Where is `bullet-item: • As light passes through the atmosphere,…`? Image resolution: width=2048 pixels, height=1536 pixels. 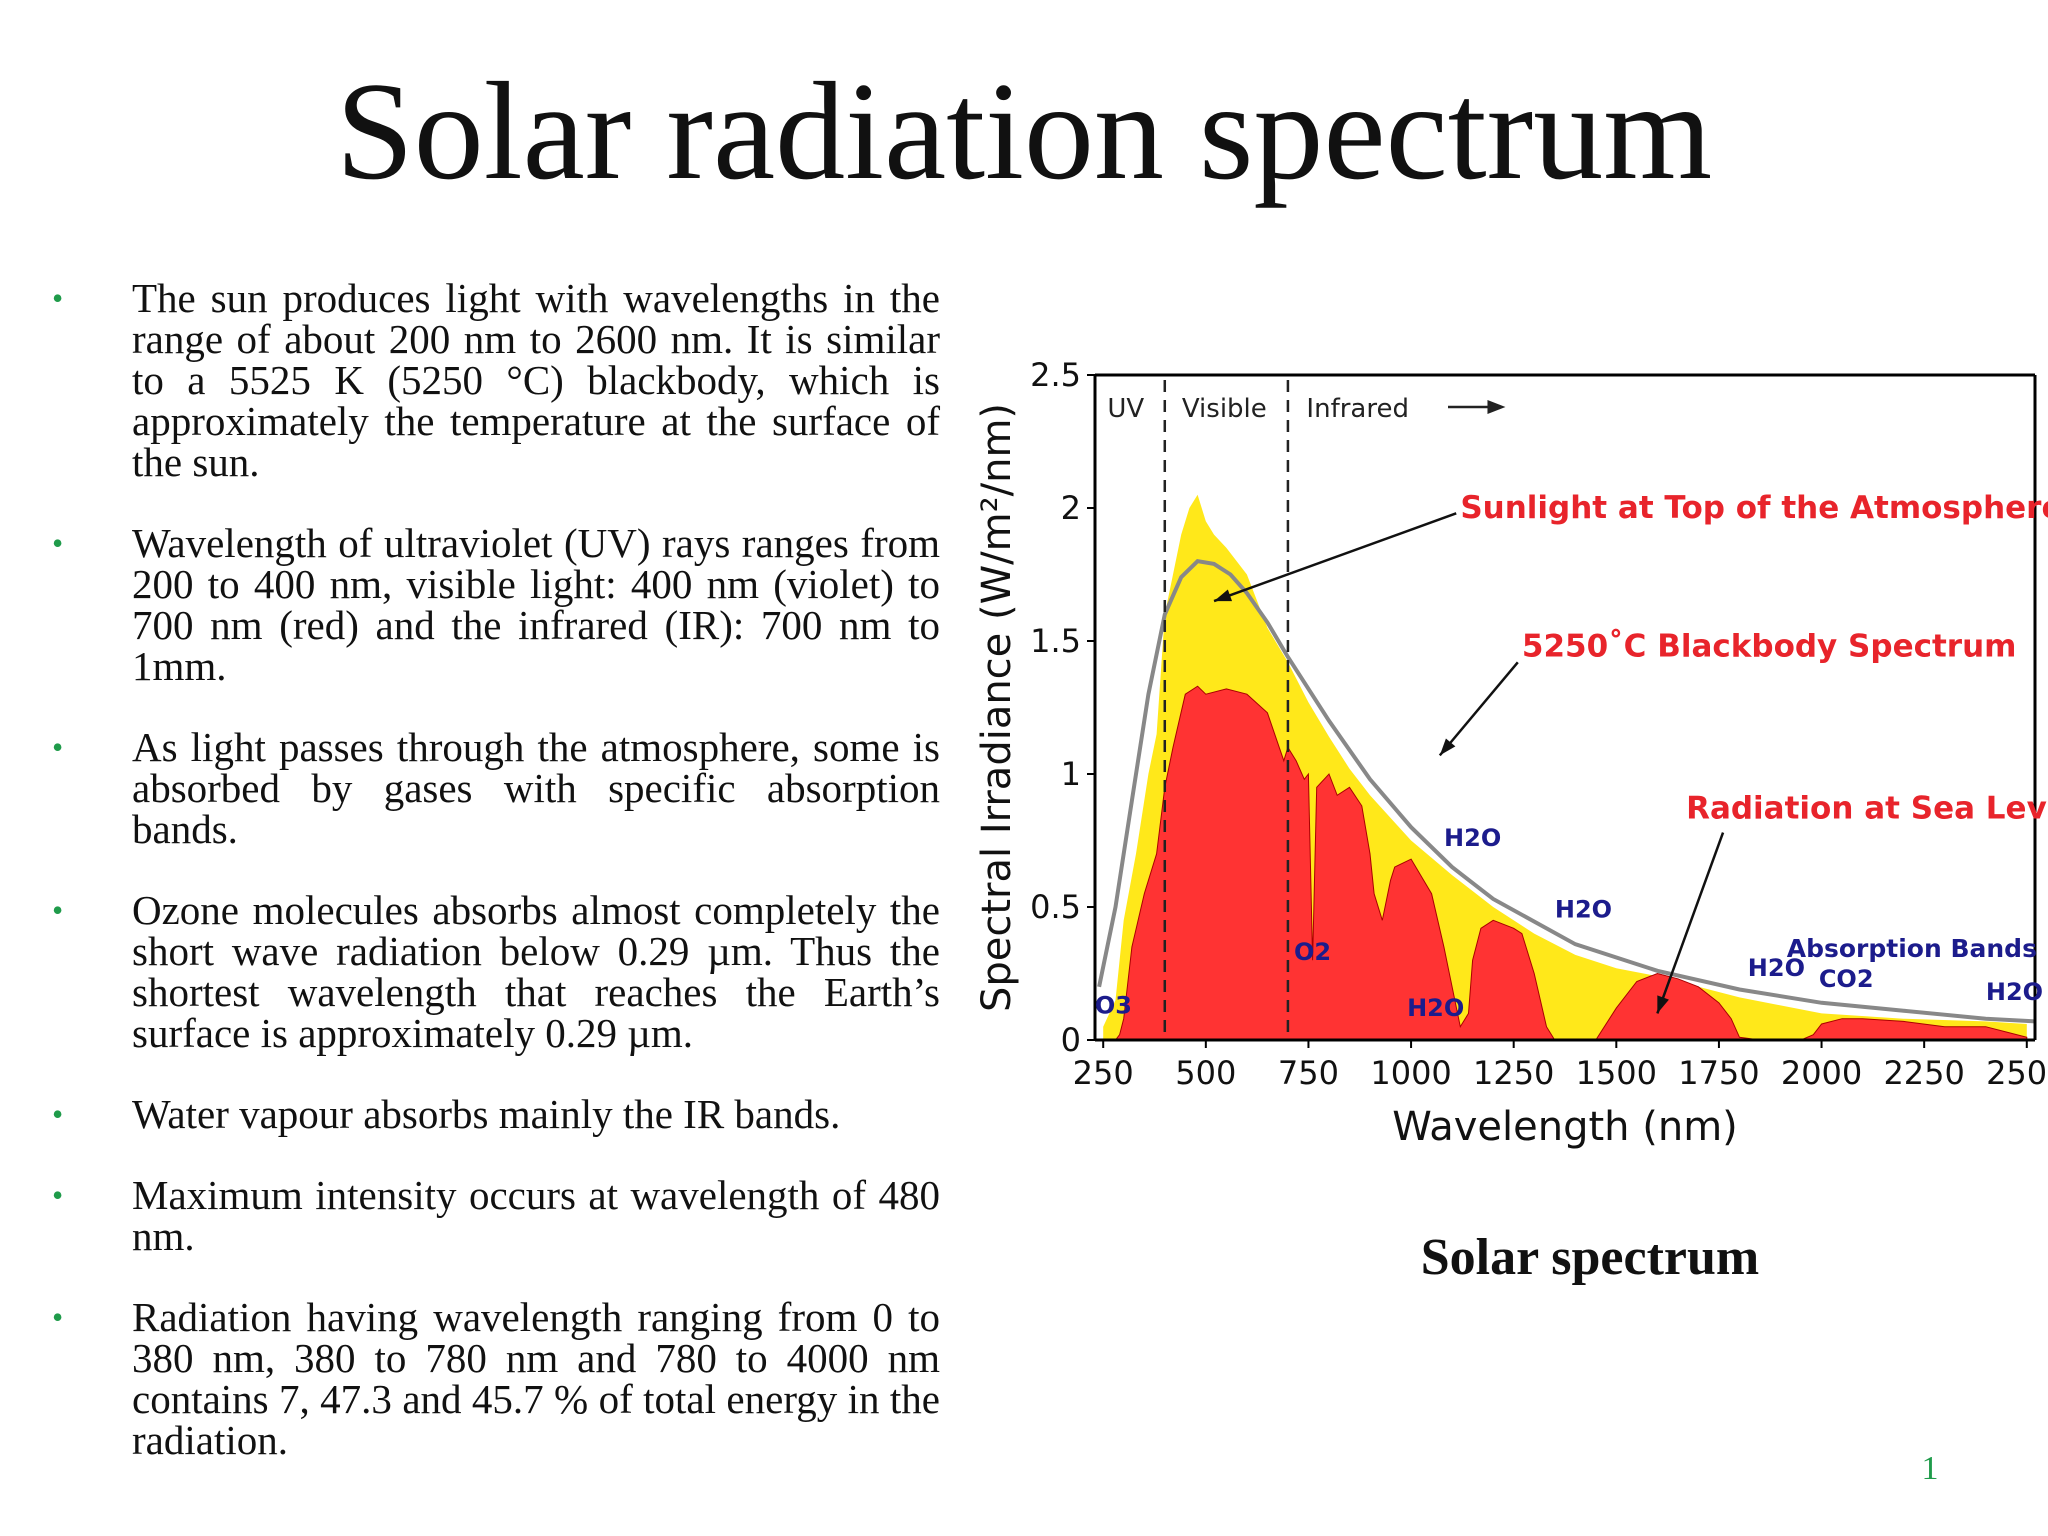
bullet-item: • As light passes through the atmosphere,… is located at coordinates (495, 788).